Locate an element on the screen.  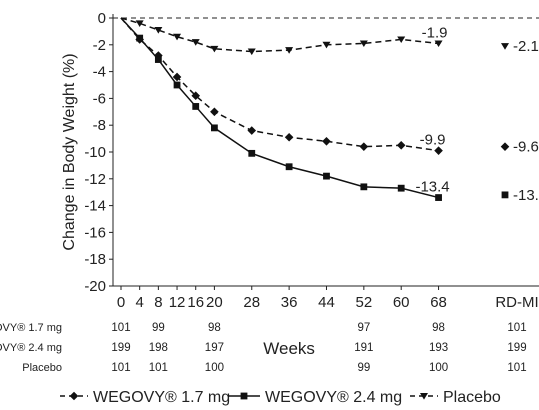
legend-item-0: WEGOVY® 1.7 mg is located at coordinates (145, 397).